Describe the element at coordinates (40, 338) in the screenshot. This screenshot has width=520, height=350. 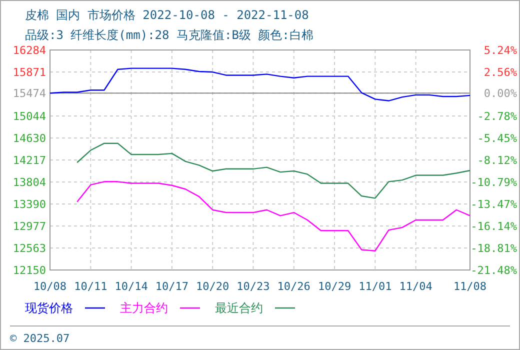
I see `text: © 2025.07` at that location.